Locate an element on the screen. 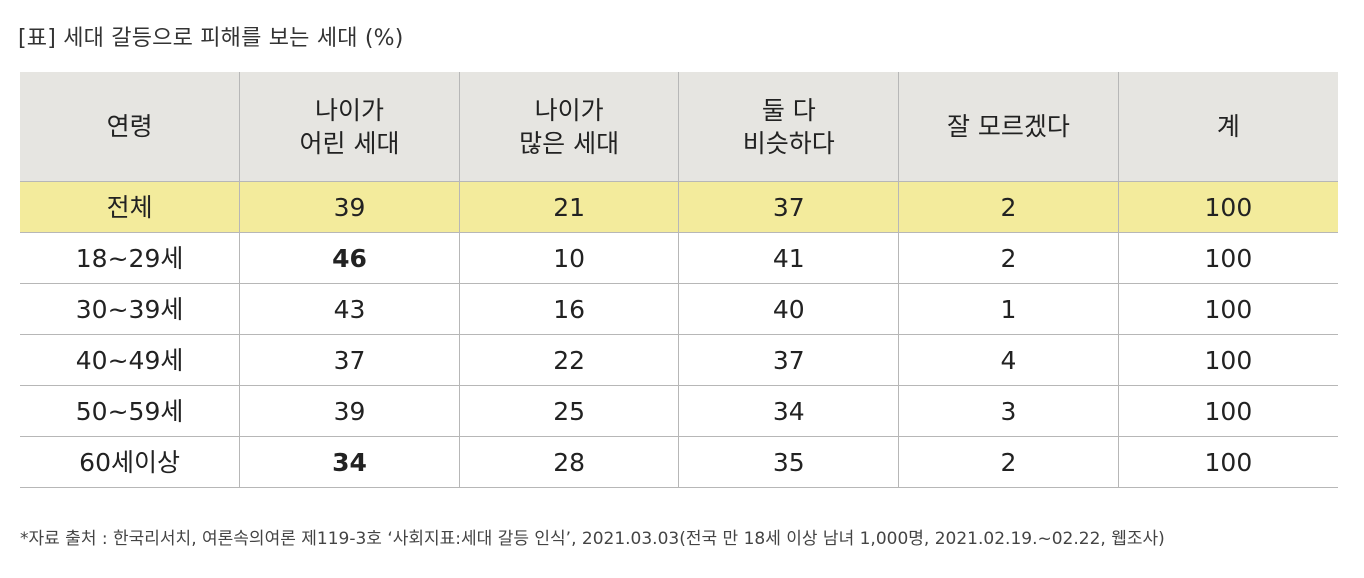 Image resolution: width=1364 pixels, height=578 pixels. table-cell: 40 is located at coordinates (788, 309).